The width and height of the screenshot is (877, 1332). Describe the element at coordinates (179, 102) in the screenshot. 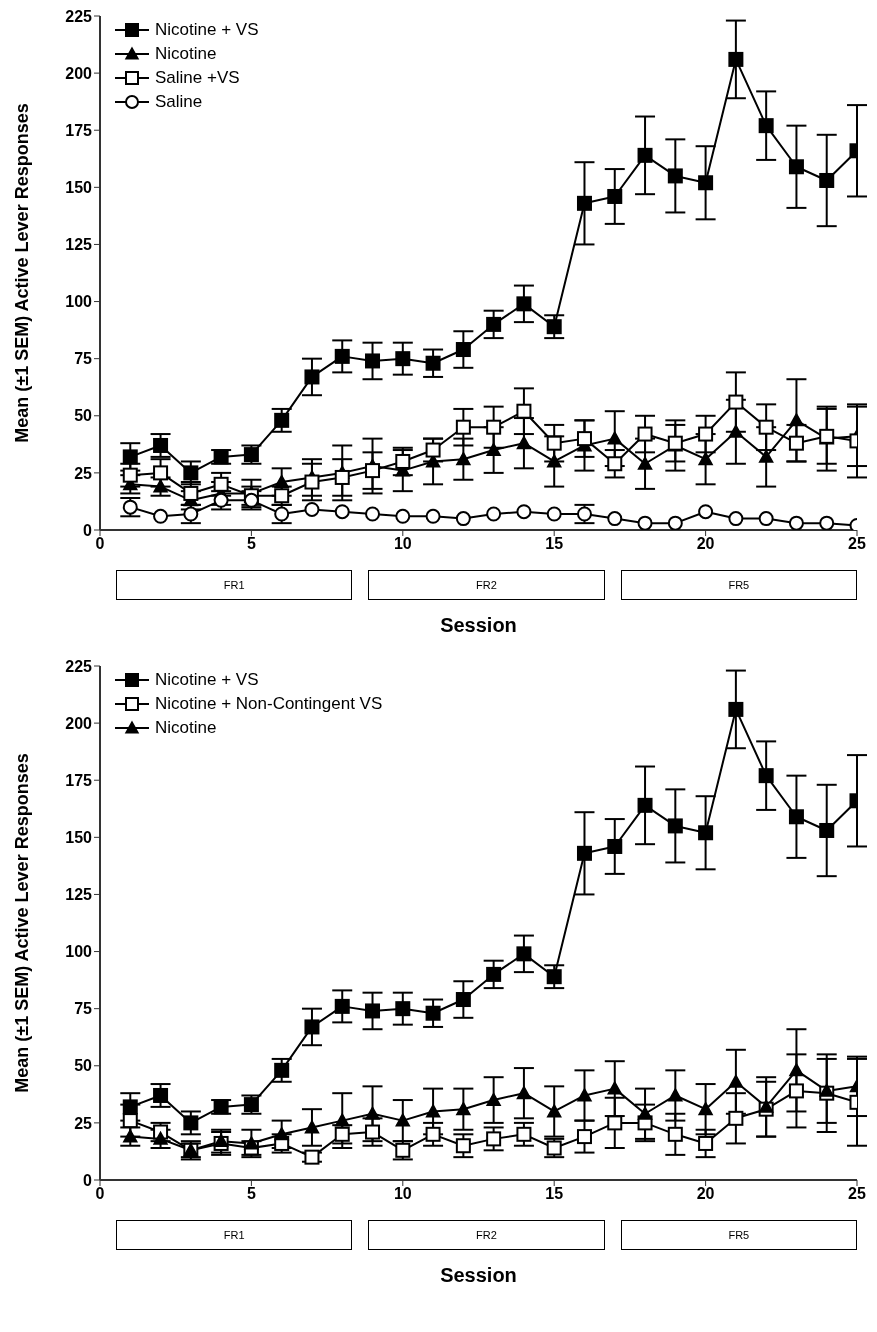

I see `legend-label: Saline` at that location.